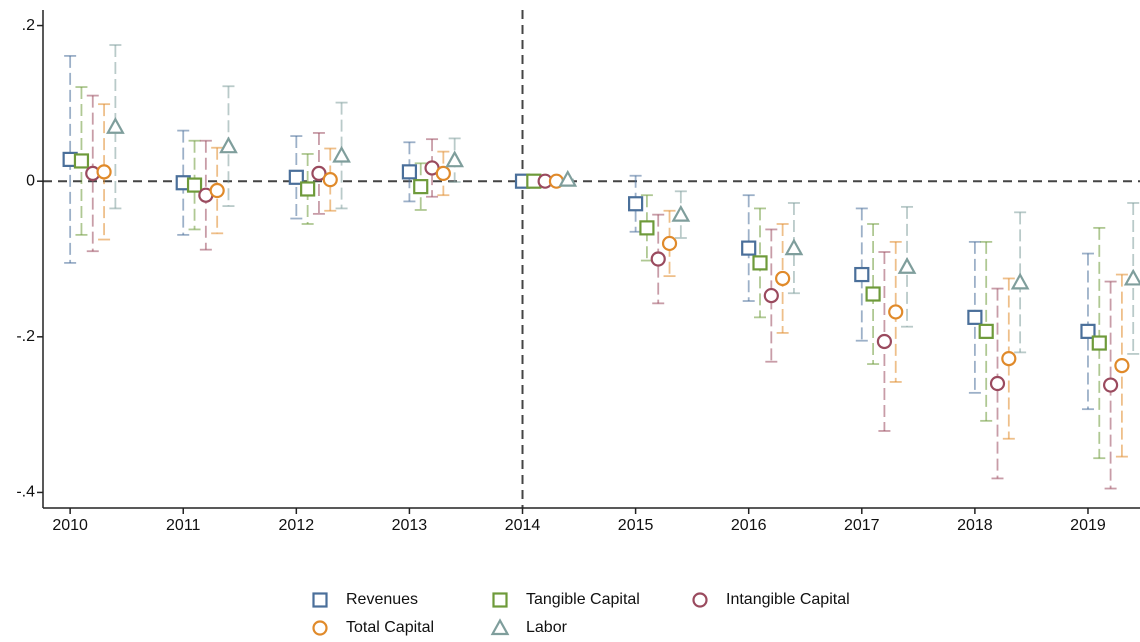 Image resolution: width=1140 pixels, height=642 pixels. Describe the element at coordinates (297, 525) in the screenshot. I see `x-tick-label: 2012` at that location.